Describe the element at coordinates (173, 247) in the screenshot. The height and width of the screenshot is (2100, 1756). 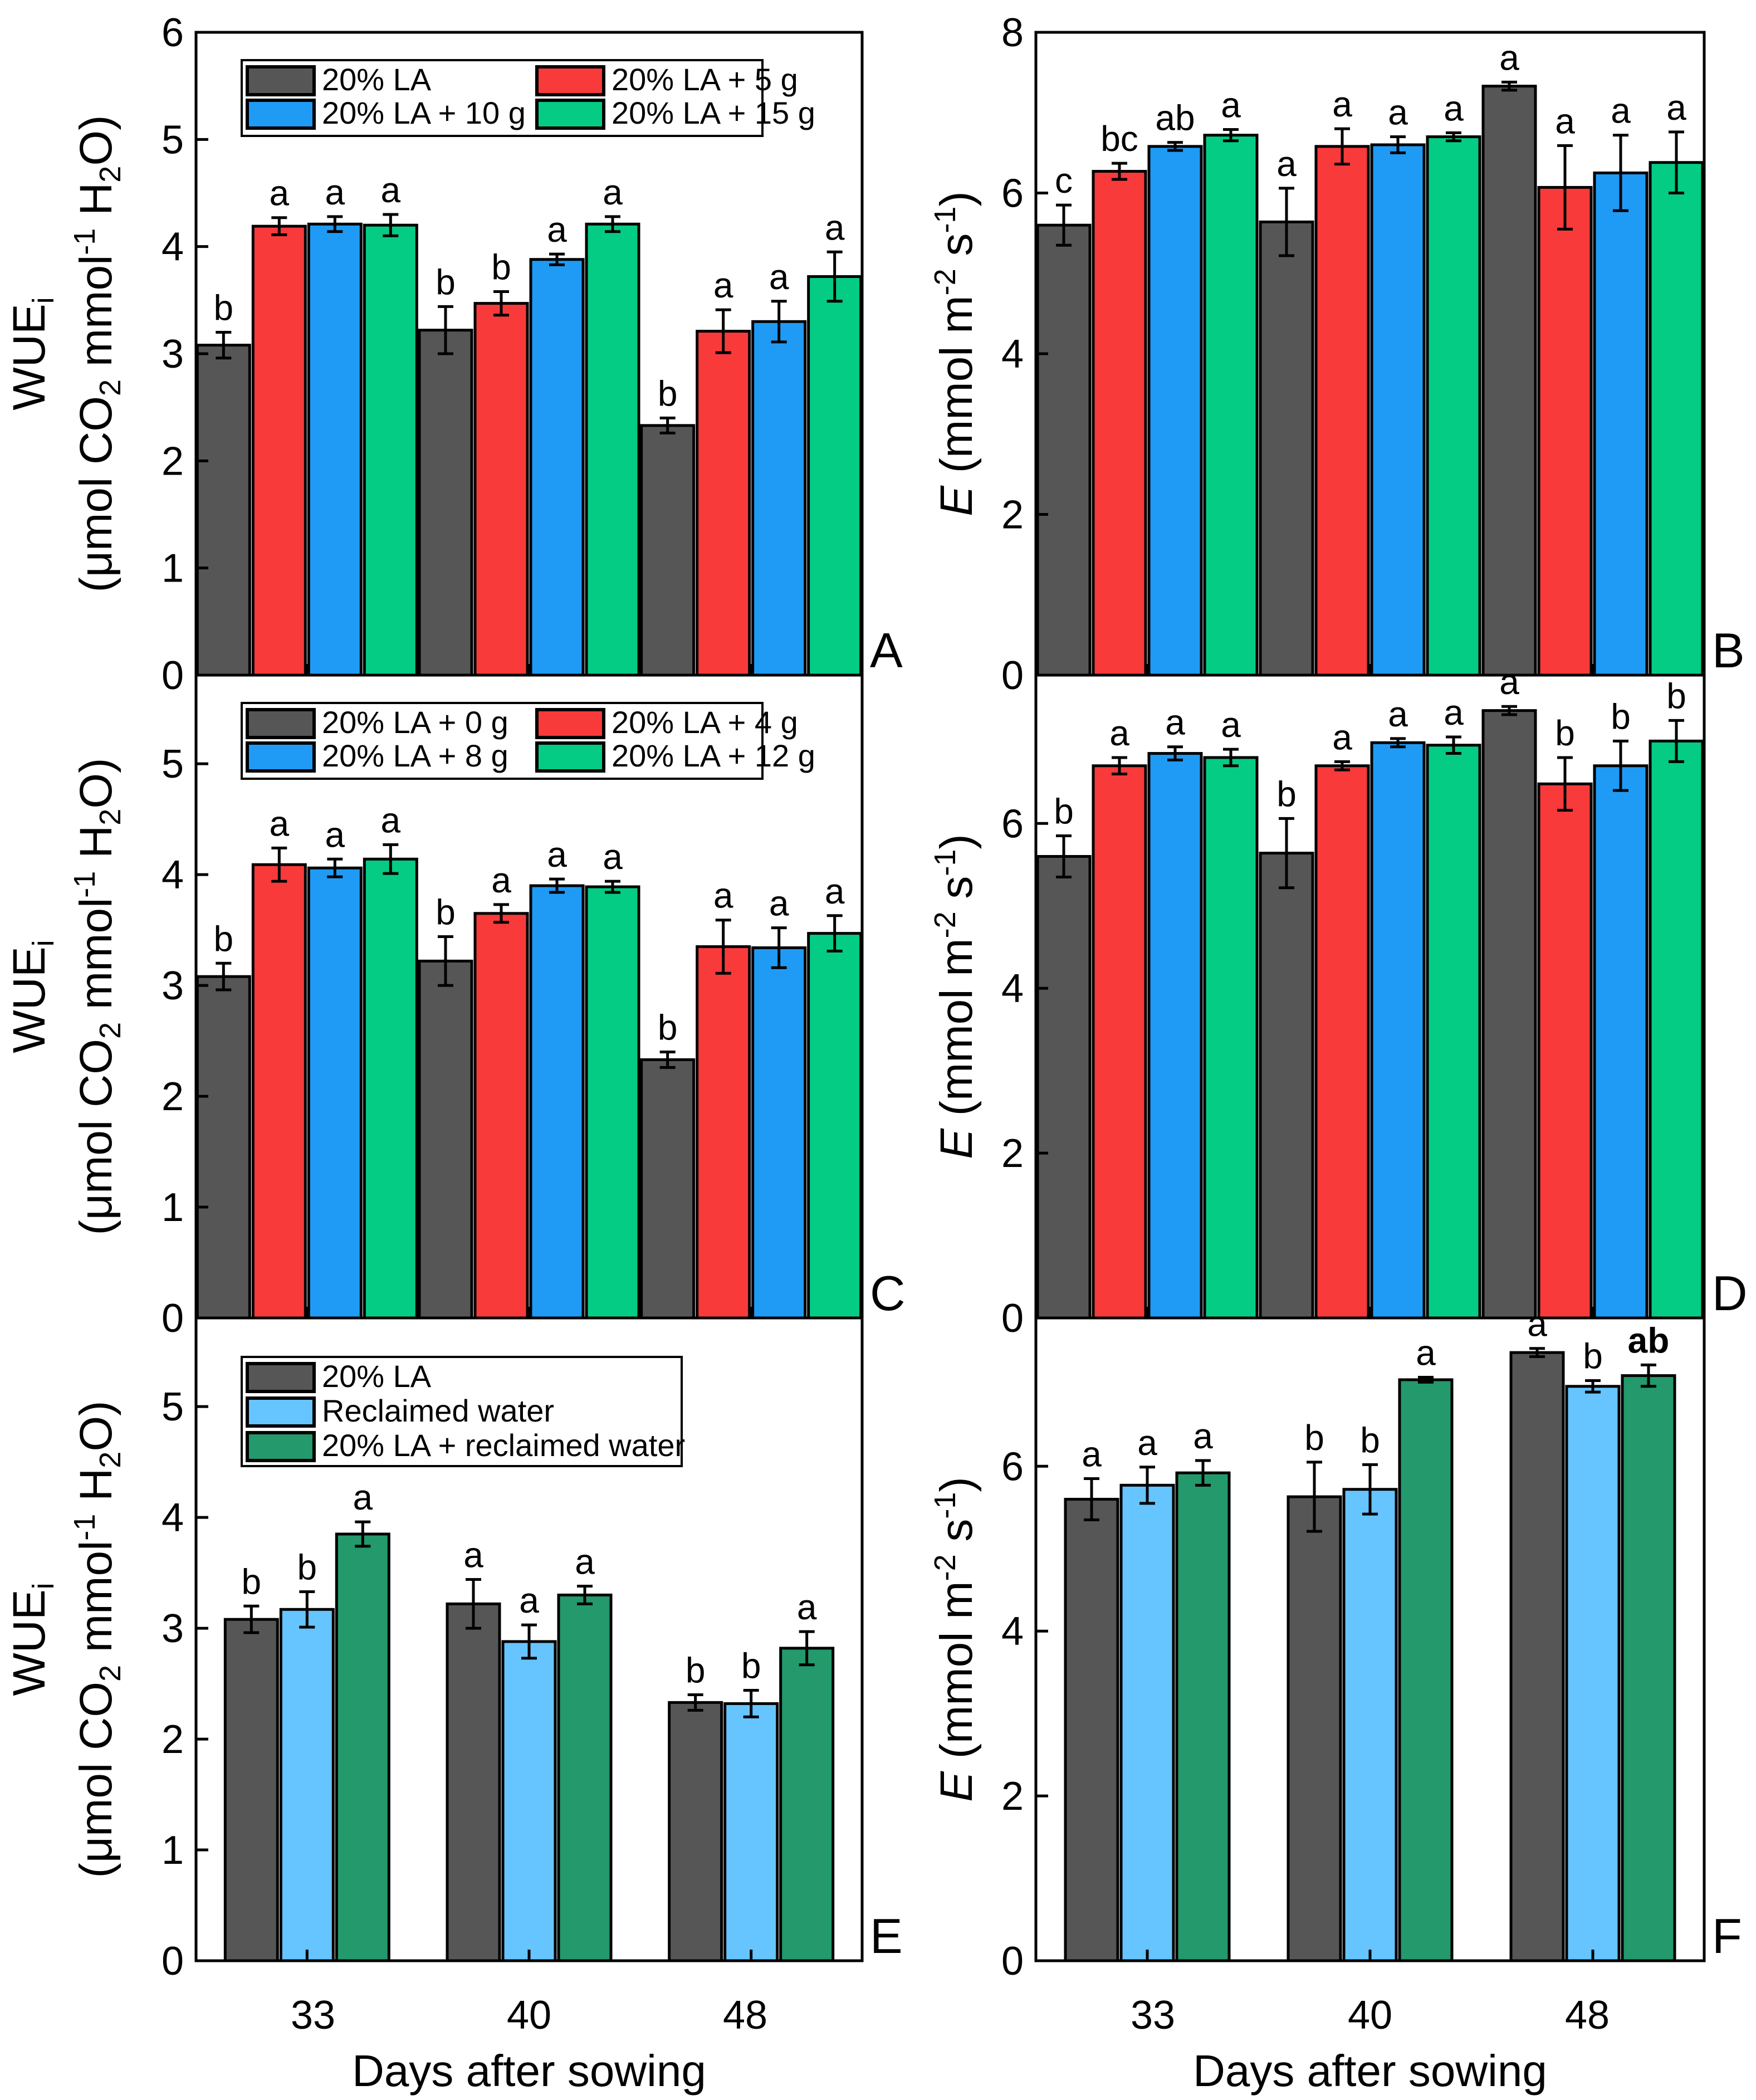
I see `y-tick-label-A-4: 4` at that location.